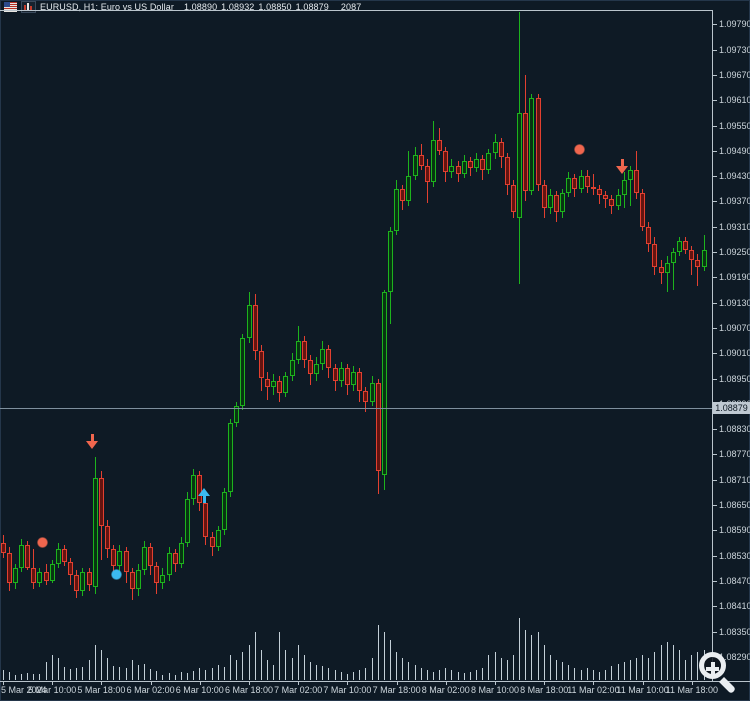 The width and height of the screenshot is (750, 701). Describe the element at coordinates (43, 542) in the screenshot. I see `sell-signal-dot` at that location.